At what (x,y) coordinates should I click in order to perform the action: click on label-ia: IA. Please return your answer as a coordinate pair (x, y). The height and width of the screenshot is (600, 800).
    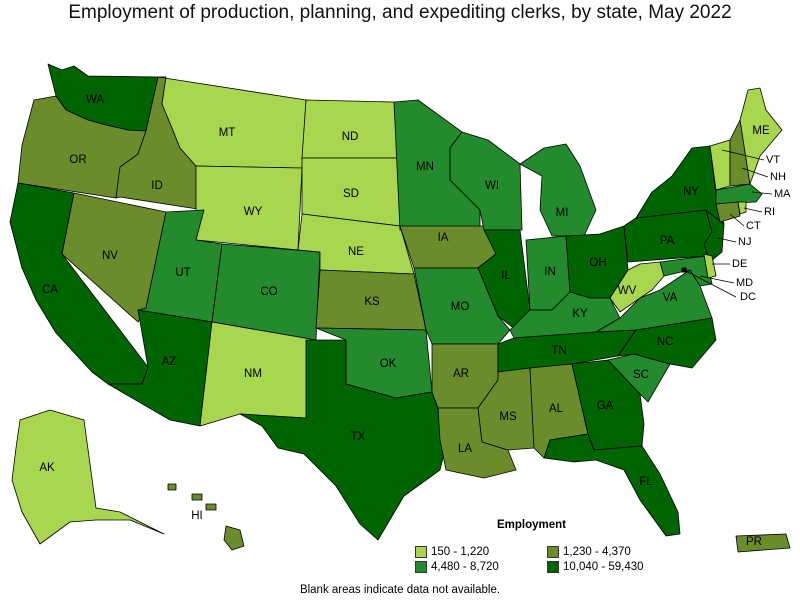
    Looking at the image, I should click on (443, 238).